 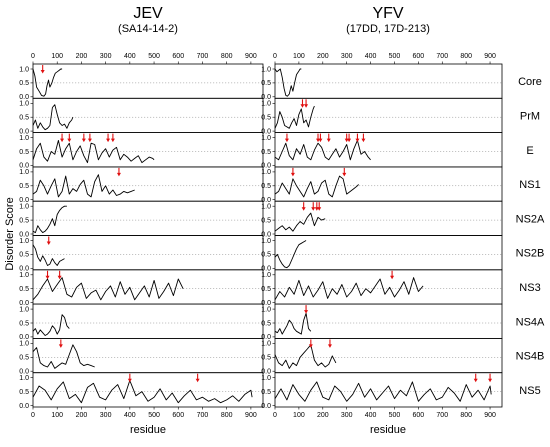 I want to click on panel-subtitle: (SA14-14-2), so click(x=148, y=29).